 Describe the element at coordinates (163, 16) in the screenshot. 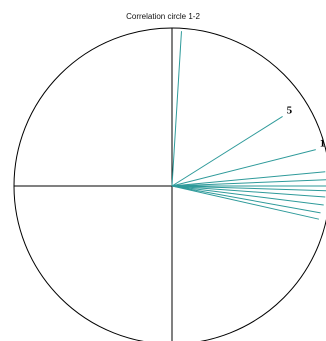

I see `chart-title: Correlation circle 1-2` at that location.